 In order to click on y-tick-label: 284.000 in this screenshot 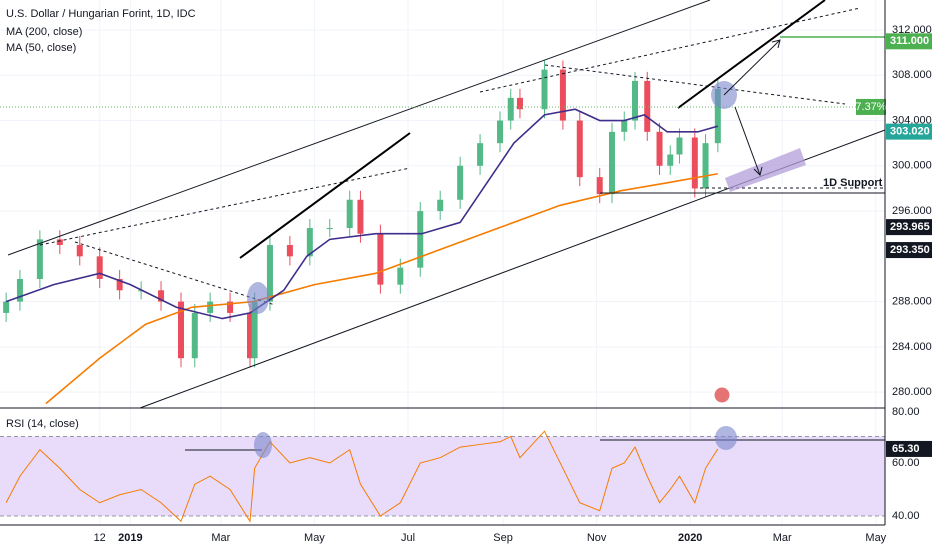, I will do `click(912, 347)`.